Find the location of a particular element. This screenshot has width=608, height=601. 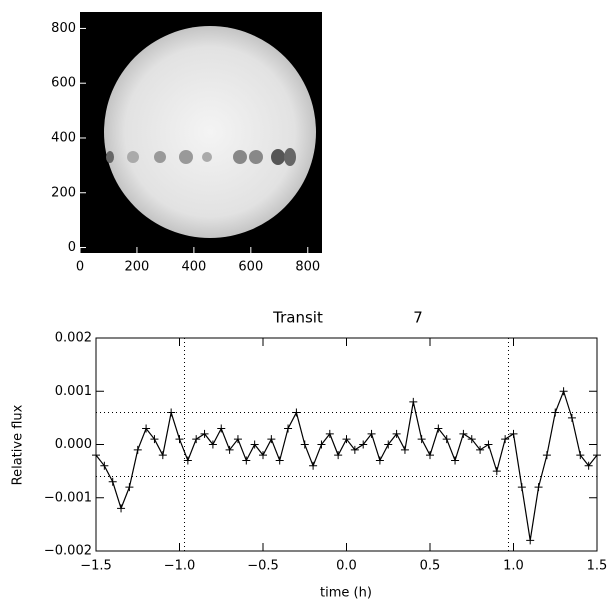

y-tick-label: 600 is located at coordinates (63, 83).